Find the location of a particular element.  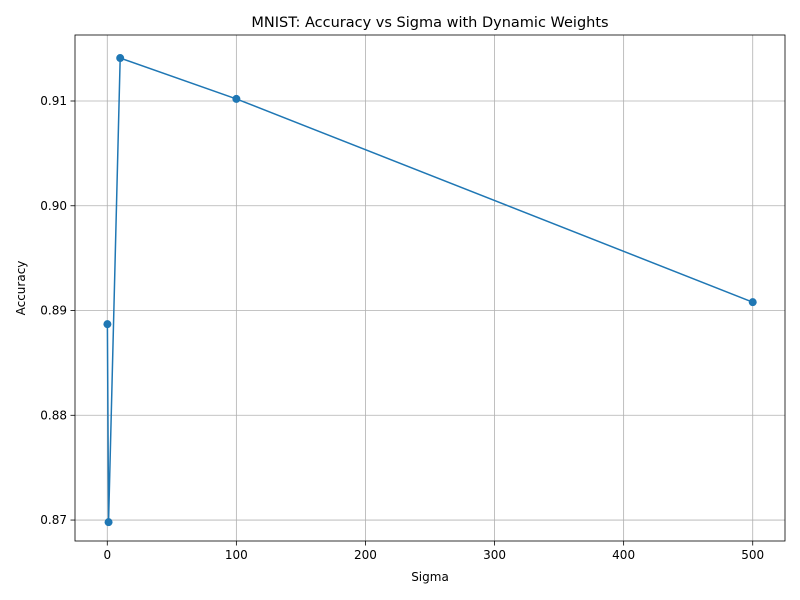

y-tick-label: 0.88 is located at coordinates (53, 415).